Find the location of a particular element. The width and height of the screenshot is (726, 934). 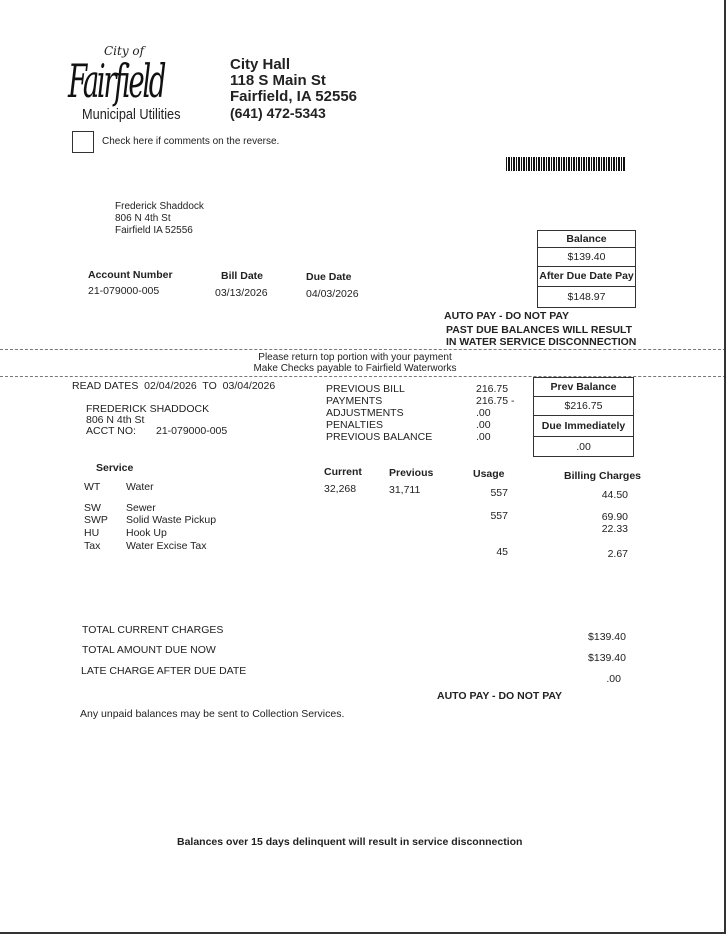

after-due-label: After Due Date Pay is located at coordinates (586, 278).